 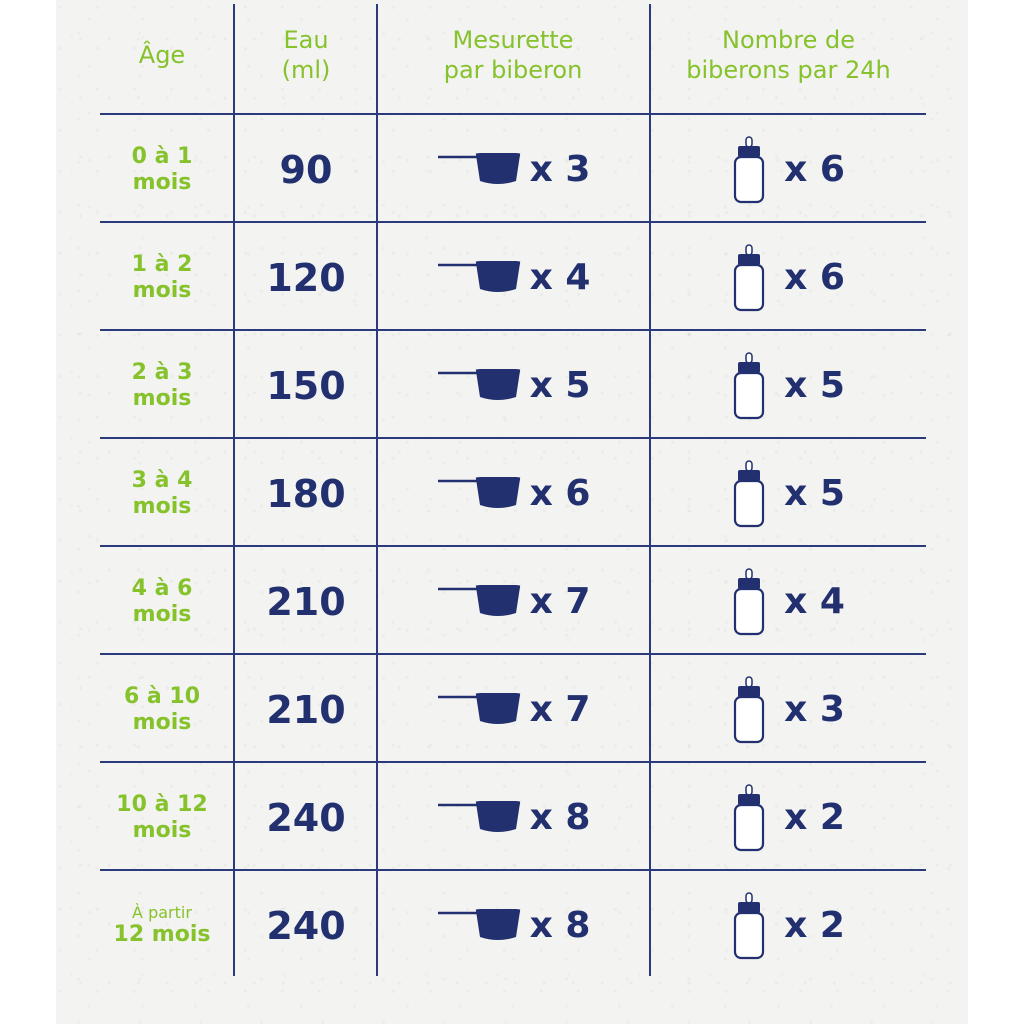 I want to click on age-cell: À partir 12 mois, so click(x=162, y=925).